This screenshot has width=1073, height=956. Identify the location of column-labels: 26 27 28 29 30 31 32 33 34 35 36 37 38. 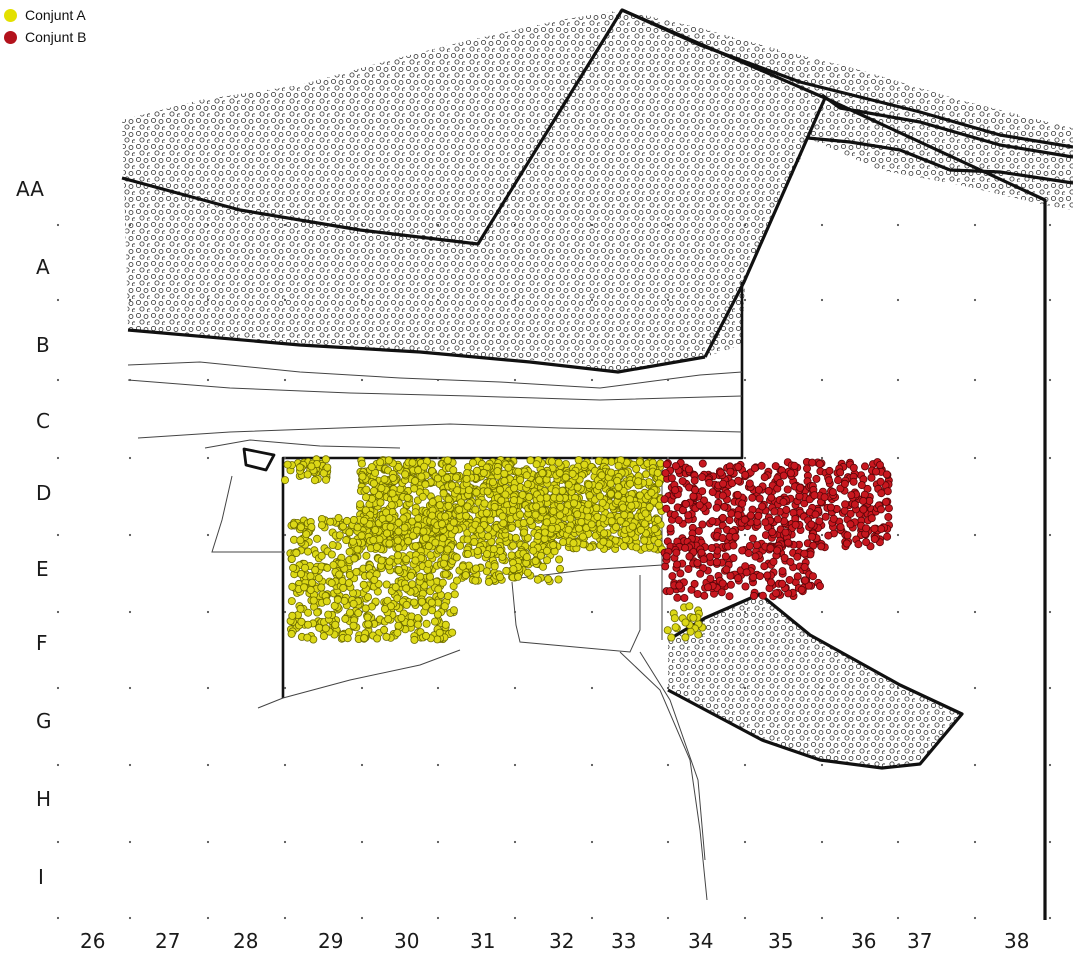
(554, 941).